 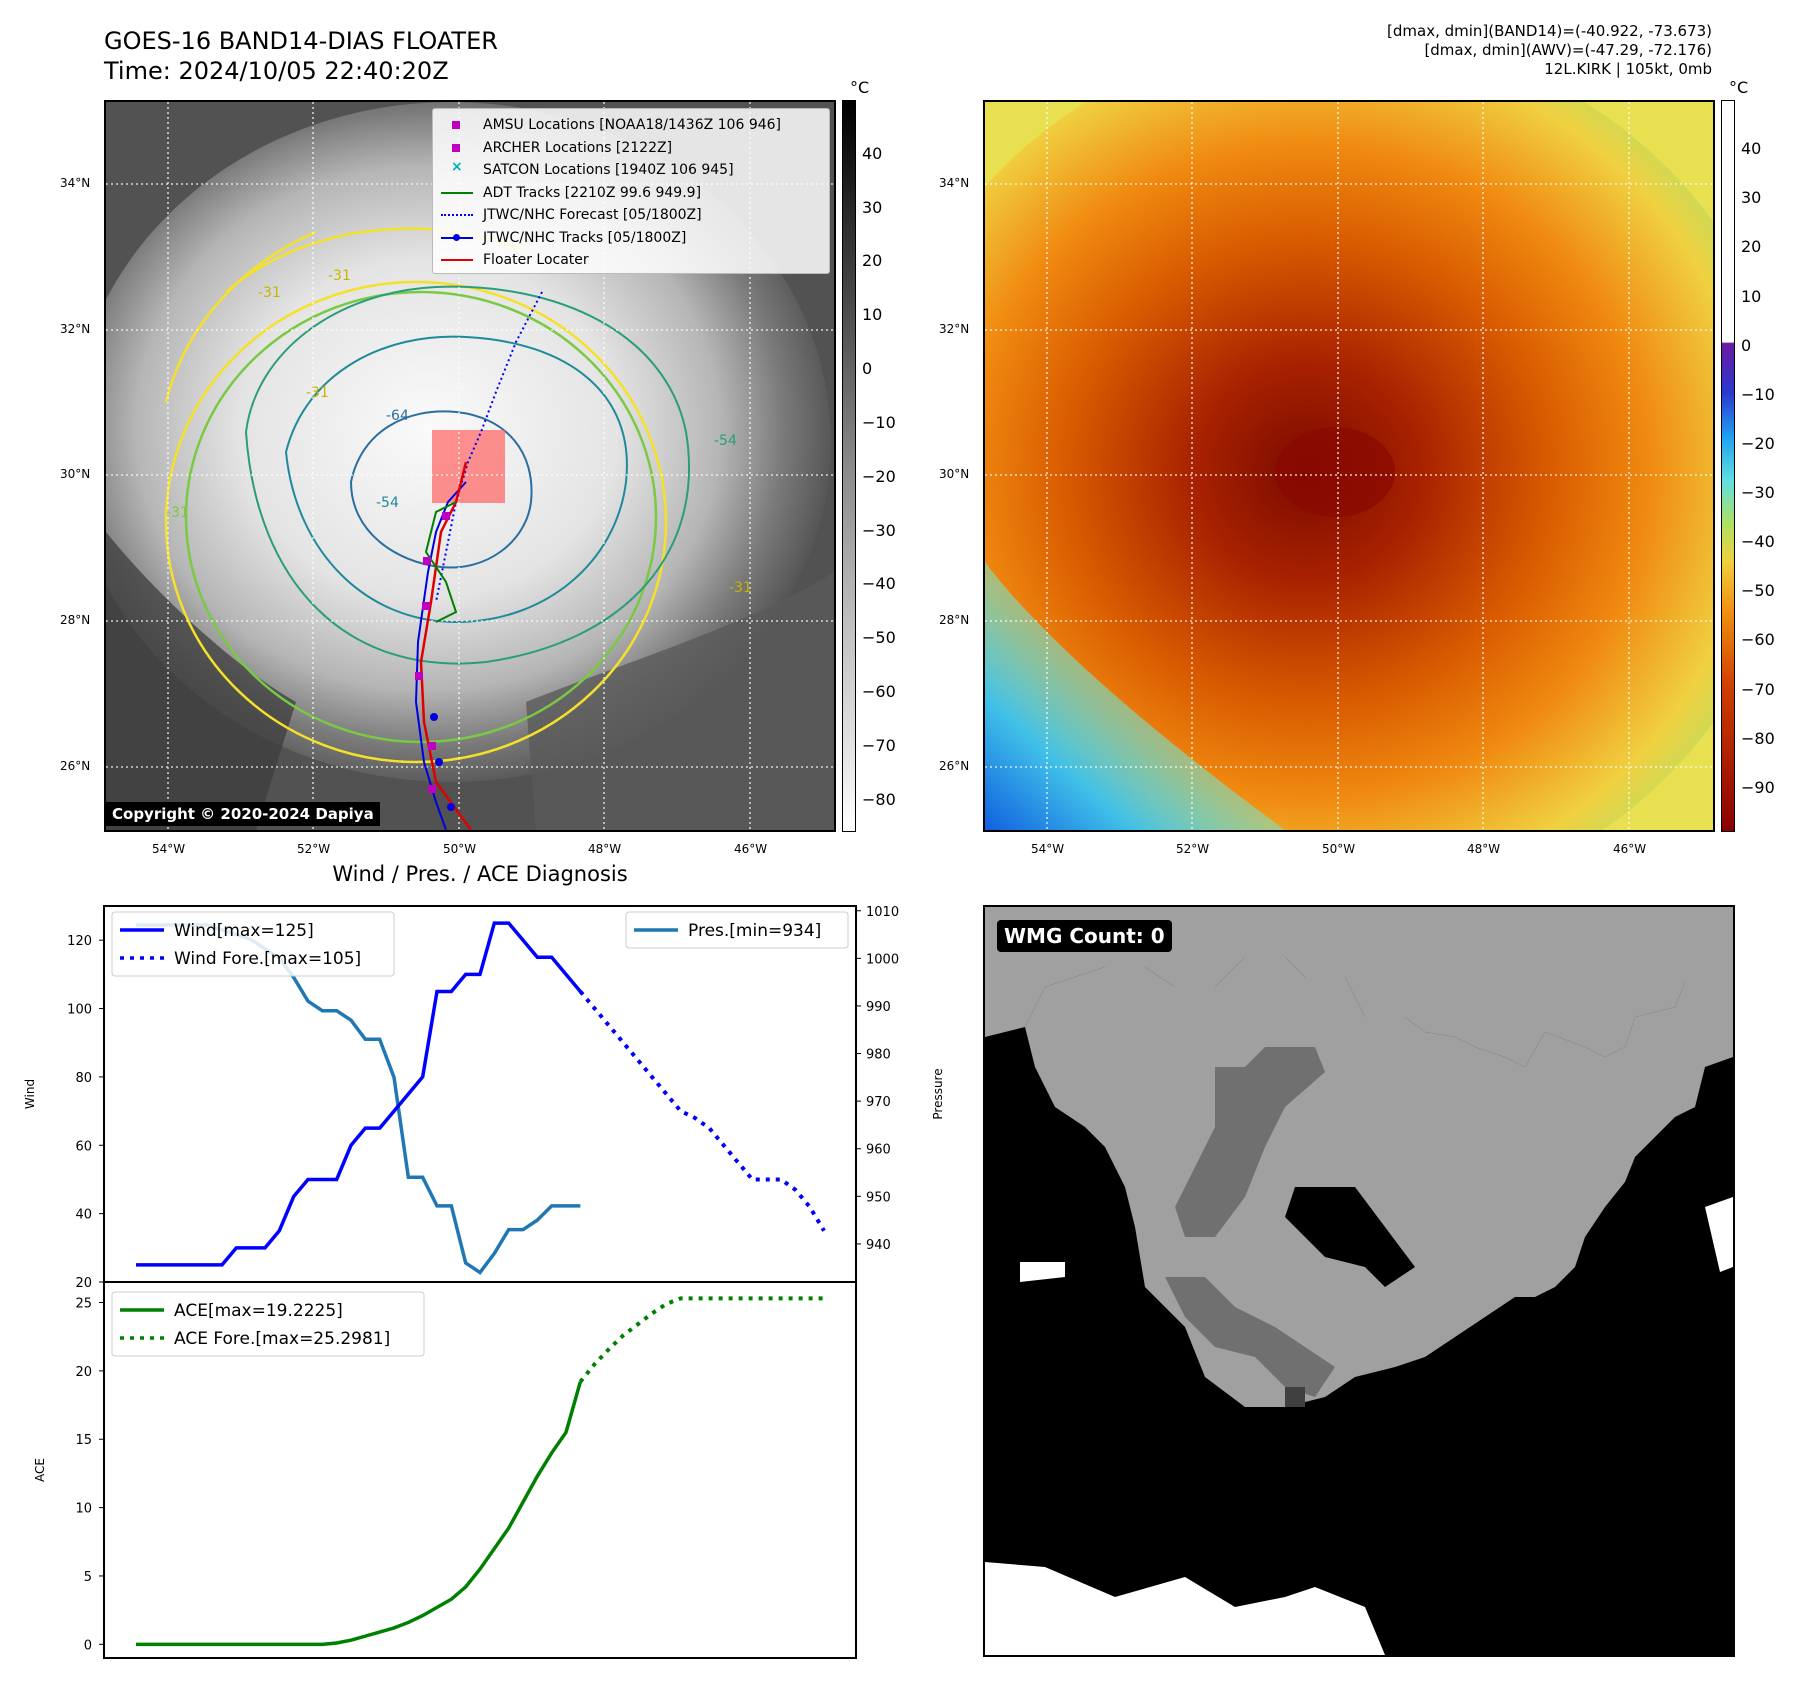 I want to click on colorbar-tick-label: 20, so click(x=872, y=261).